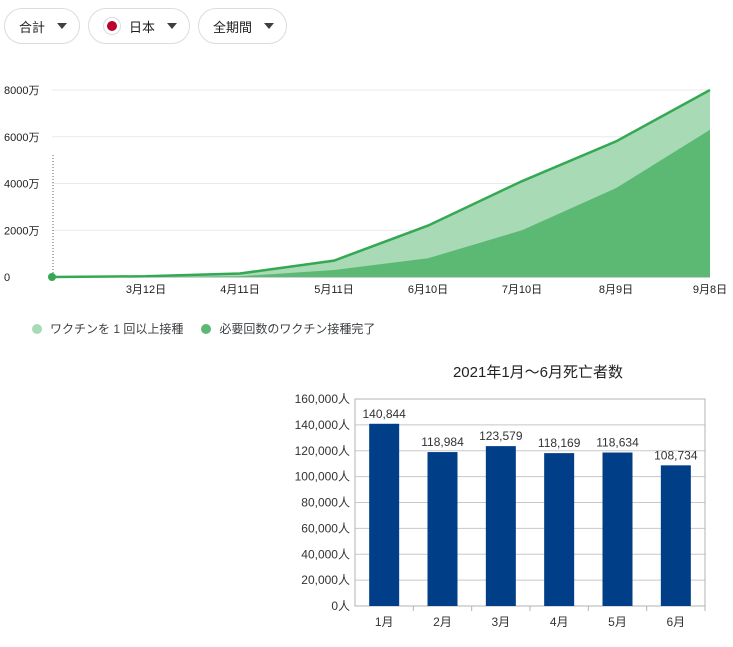 Image resolution: width=733 pixels, height=647 pixels. I want to click on y-tick-label: 160,000人, so click(322, 399).